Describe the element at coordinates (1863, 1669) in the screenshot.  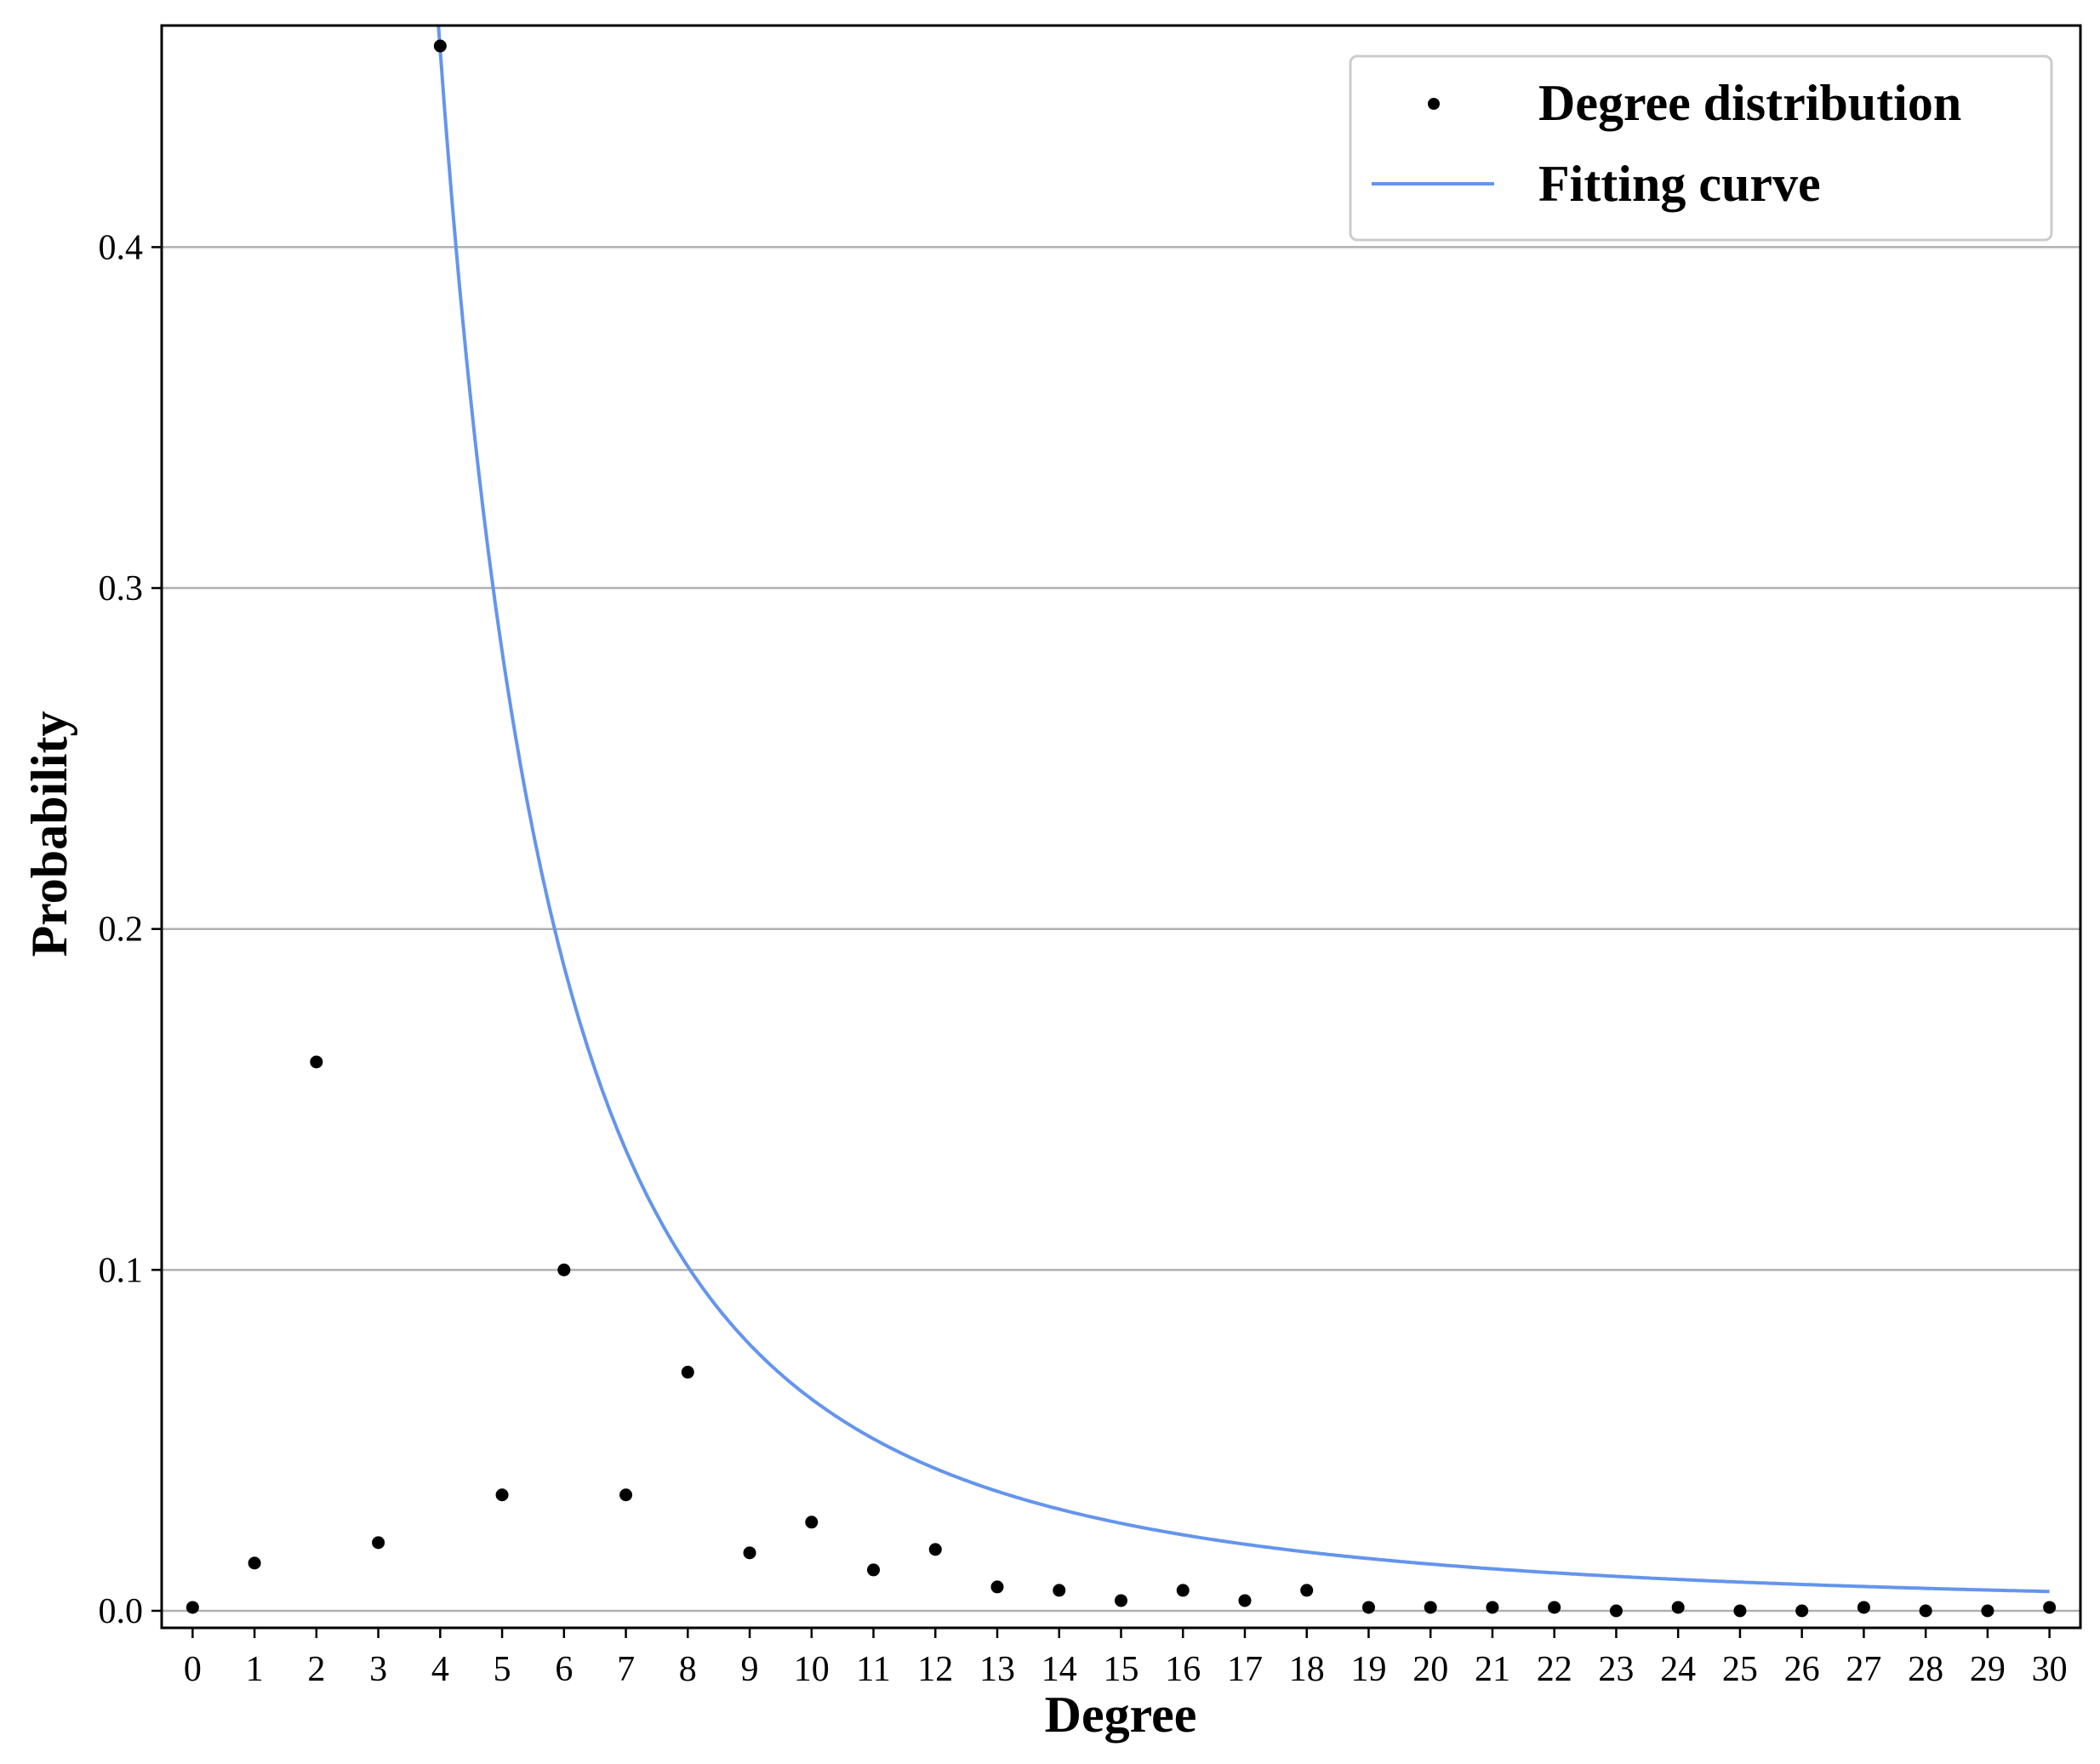
I see `x-tick-label-27: 27` at that location.